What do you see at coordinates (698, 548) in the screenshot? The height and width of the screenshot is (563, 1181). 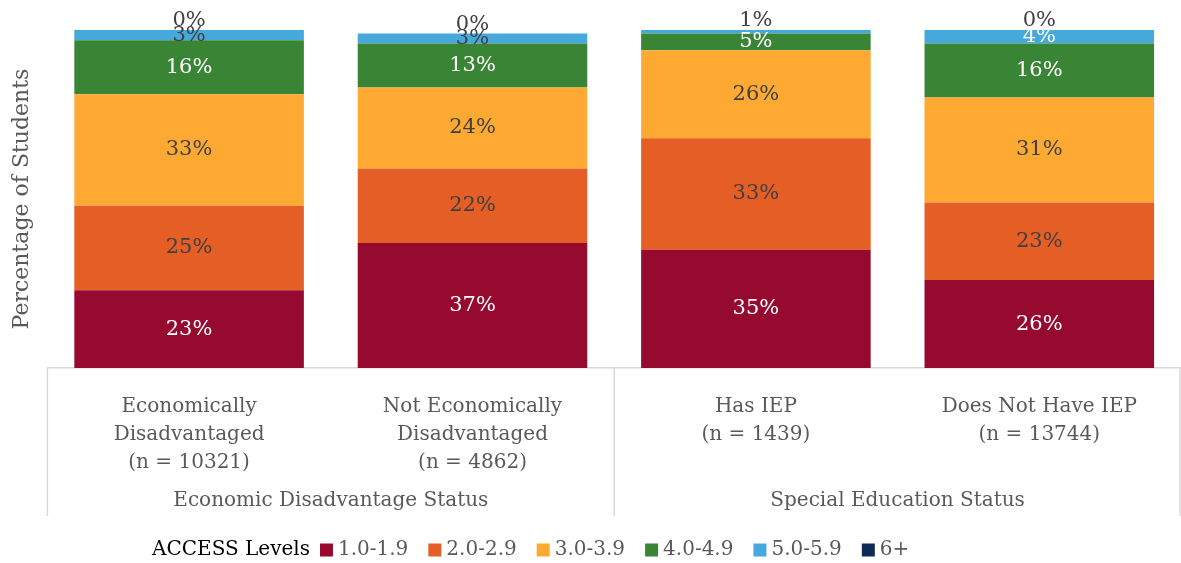 I see `legend-label: 4.0-4.9` at bounding box center [698, 548].